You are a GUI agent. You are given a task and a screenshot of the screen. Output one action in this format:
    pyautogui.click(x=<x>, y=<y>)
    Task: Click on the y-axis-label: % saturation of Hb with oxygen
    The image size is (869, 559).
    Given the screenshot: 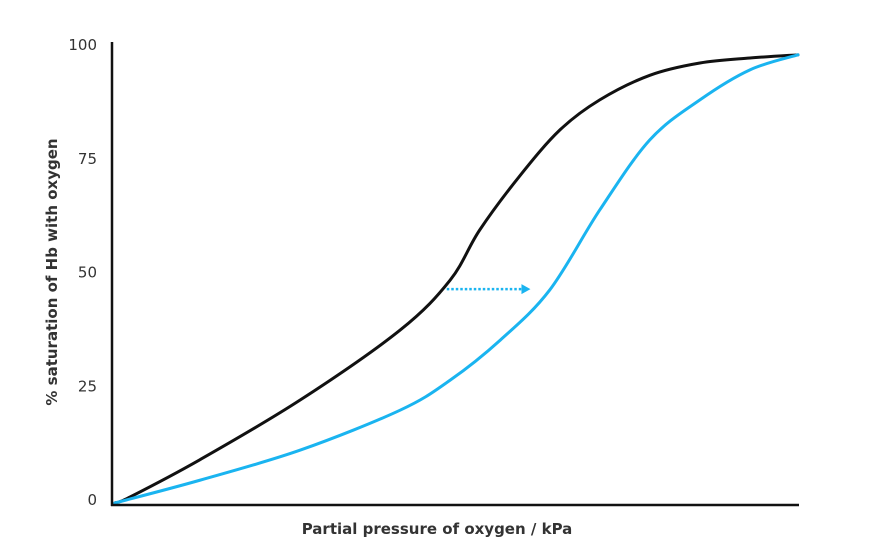 What is the action you would take?
    pyautogui.click(x=52, y=271)
    